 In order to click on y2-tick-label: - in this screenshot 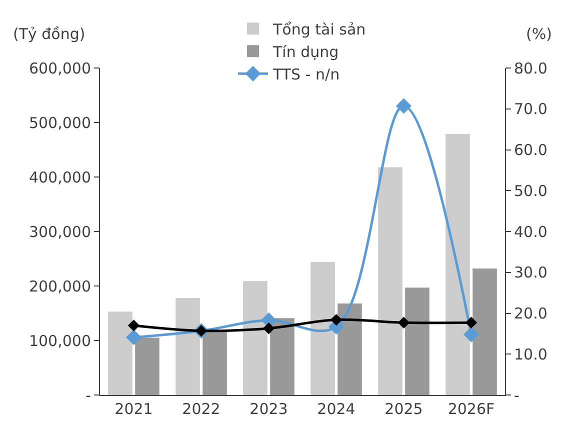, I will do `click(517, 395)`.